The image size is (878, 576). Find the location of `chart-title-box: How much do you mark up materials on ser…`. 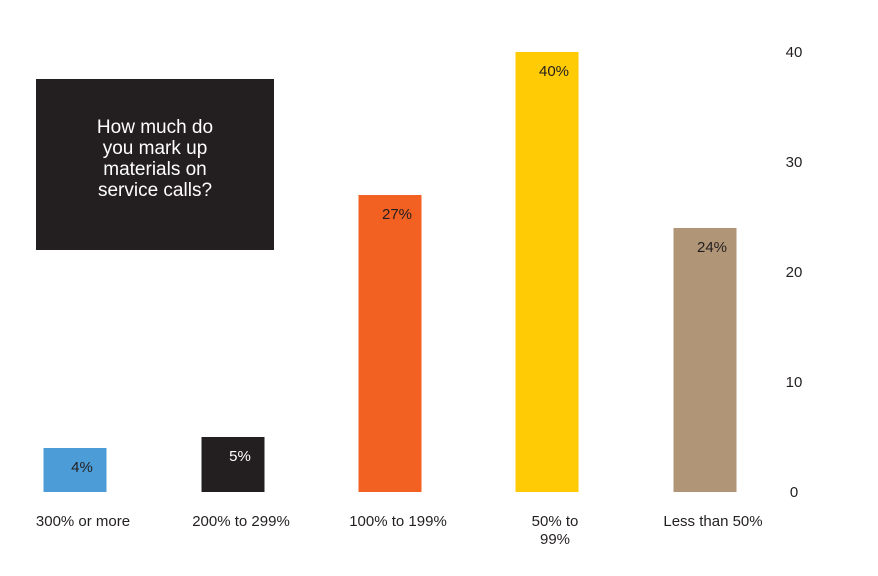

chart-title-box: How much do you mark up materials on ser… is located at coordinates (155, 164).